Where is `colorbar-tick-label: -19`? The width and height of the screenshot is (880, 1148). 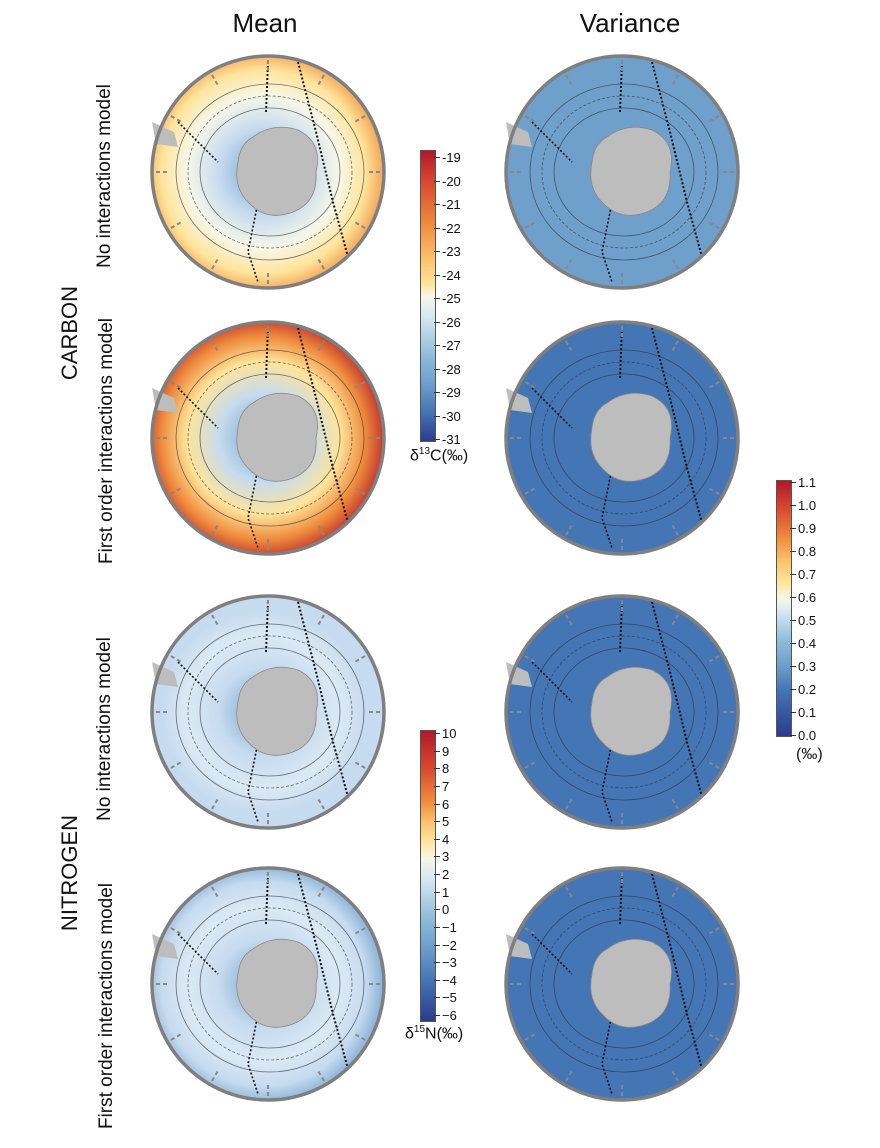 colorbar-tick-label: -19 is located at coordinates (451, 157).